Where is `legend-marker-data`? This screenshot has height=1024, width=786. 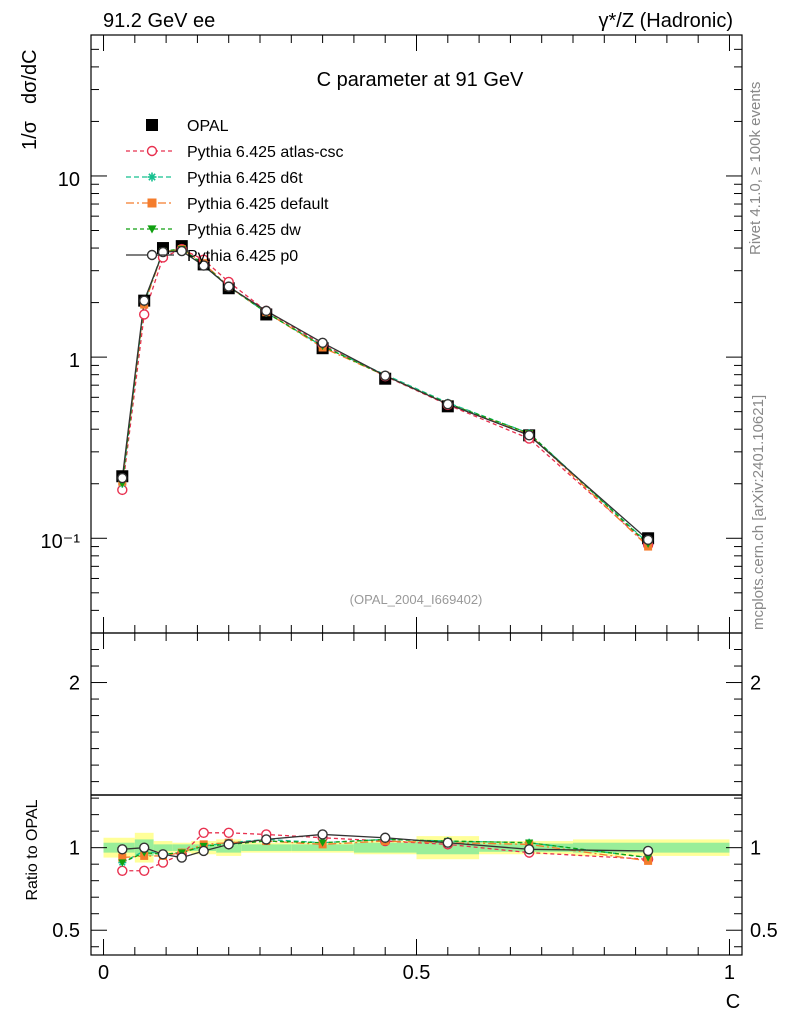 legend-marker-data is located at coordinates (152, 125).